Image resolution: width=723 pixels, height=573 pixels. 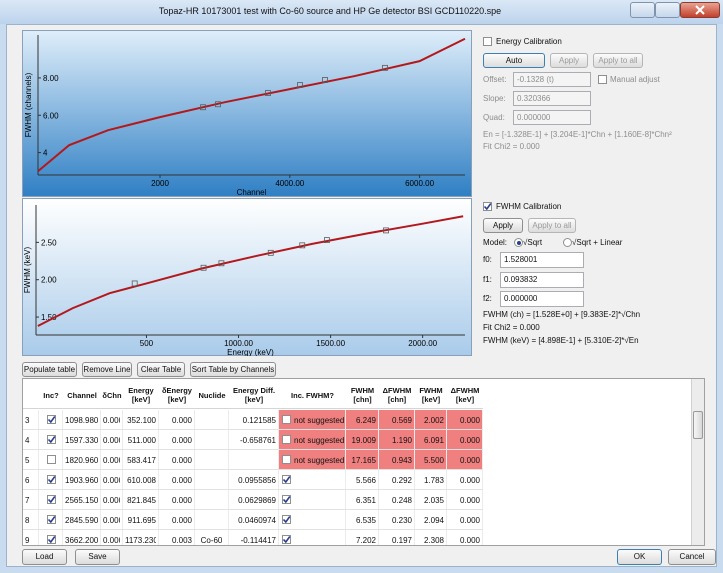 What do you see at coordinates (233, 369) in the screenshot?
I see `toolbar-button: Sort Table by Channels` at bounding box center [233, 369].